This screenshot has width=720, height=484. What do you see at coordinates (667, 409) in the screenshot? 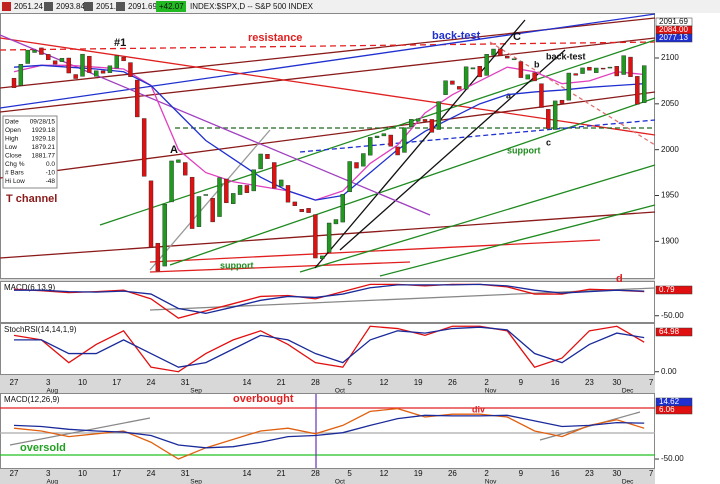
I see `value-box-label: 6.06` at bounding box center [667, 409].